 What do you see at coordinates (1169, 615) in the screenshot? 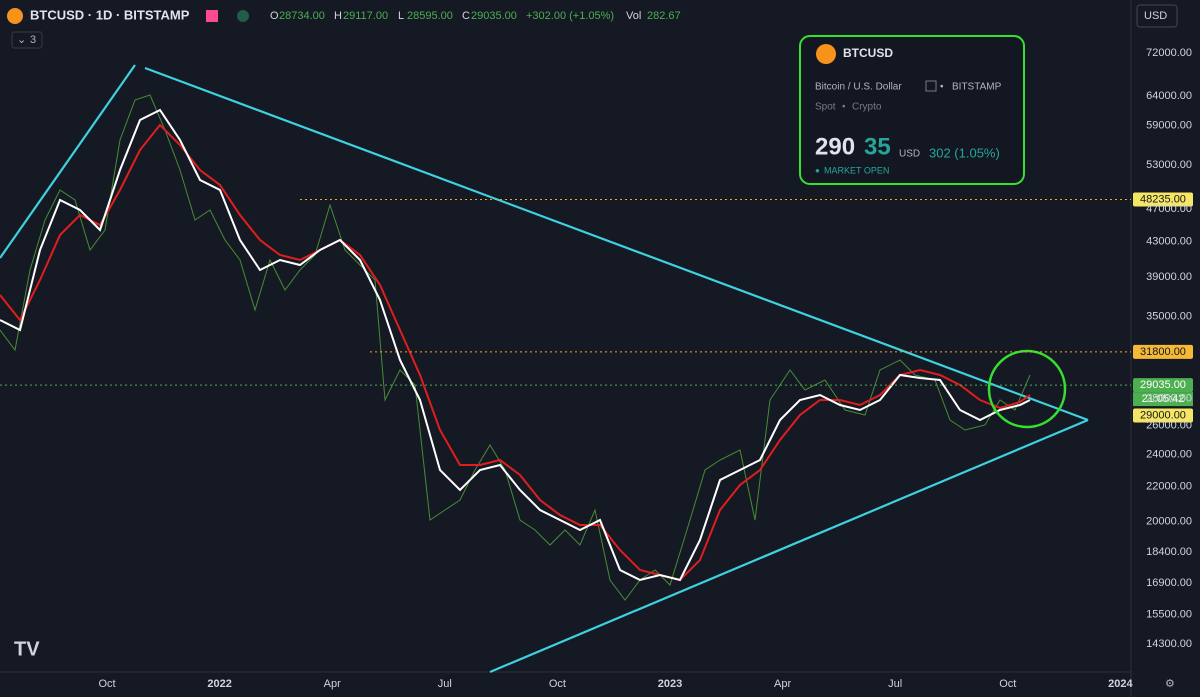
I see `price-tick-label: 15500.00` at bounding box center [1169, 615].